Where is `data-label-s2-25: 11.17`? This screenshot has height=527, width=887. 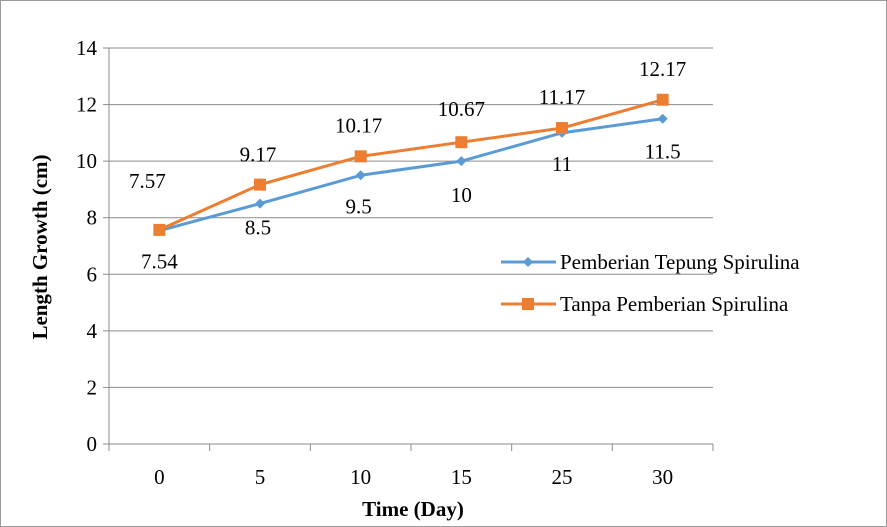
data-label-s2-25: 11.17 is located at coordinates (562, 97).